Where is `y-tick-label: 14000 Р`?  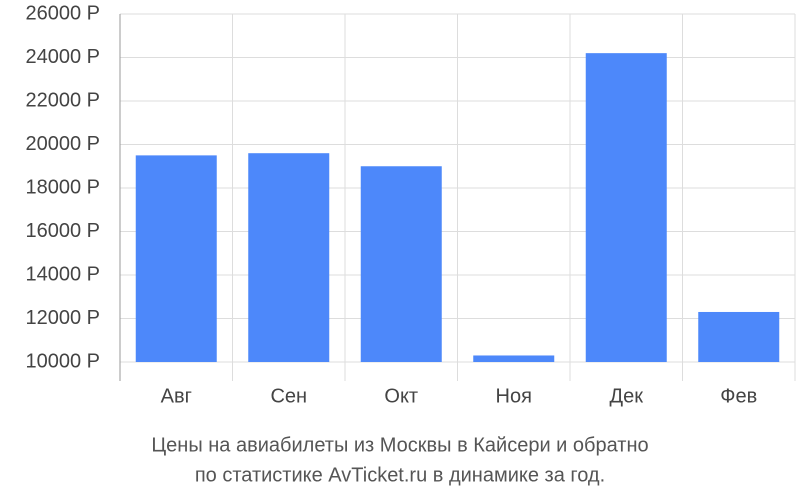
y-tick-label: 14000 Р is located at coordinates (62, 274).